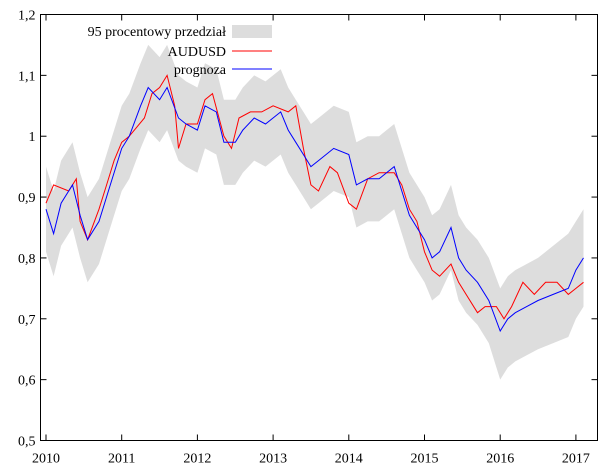 The image size is (606, 472). I want to click on x-tick-label: 2017, so click(576, 459).